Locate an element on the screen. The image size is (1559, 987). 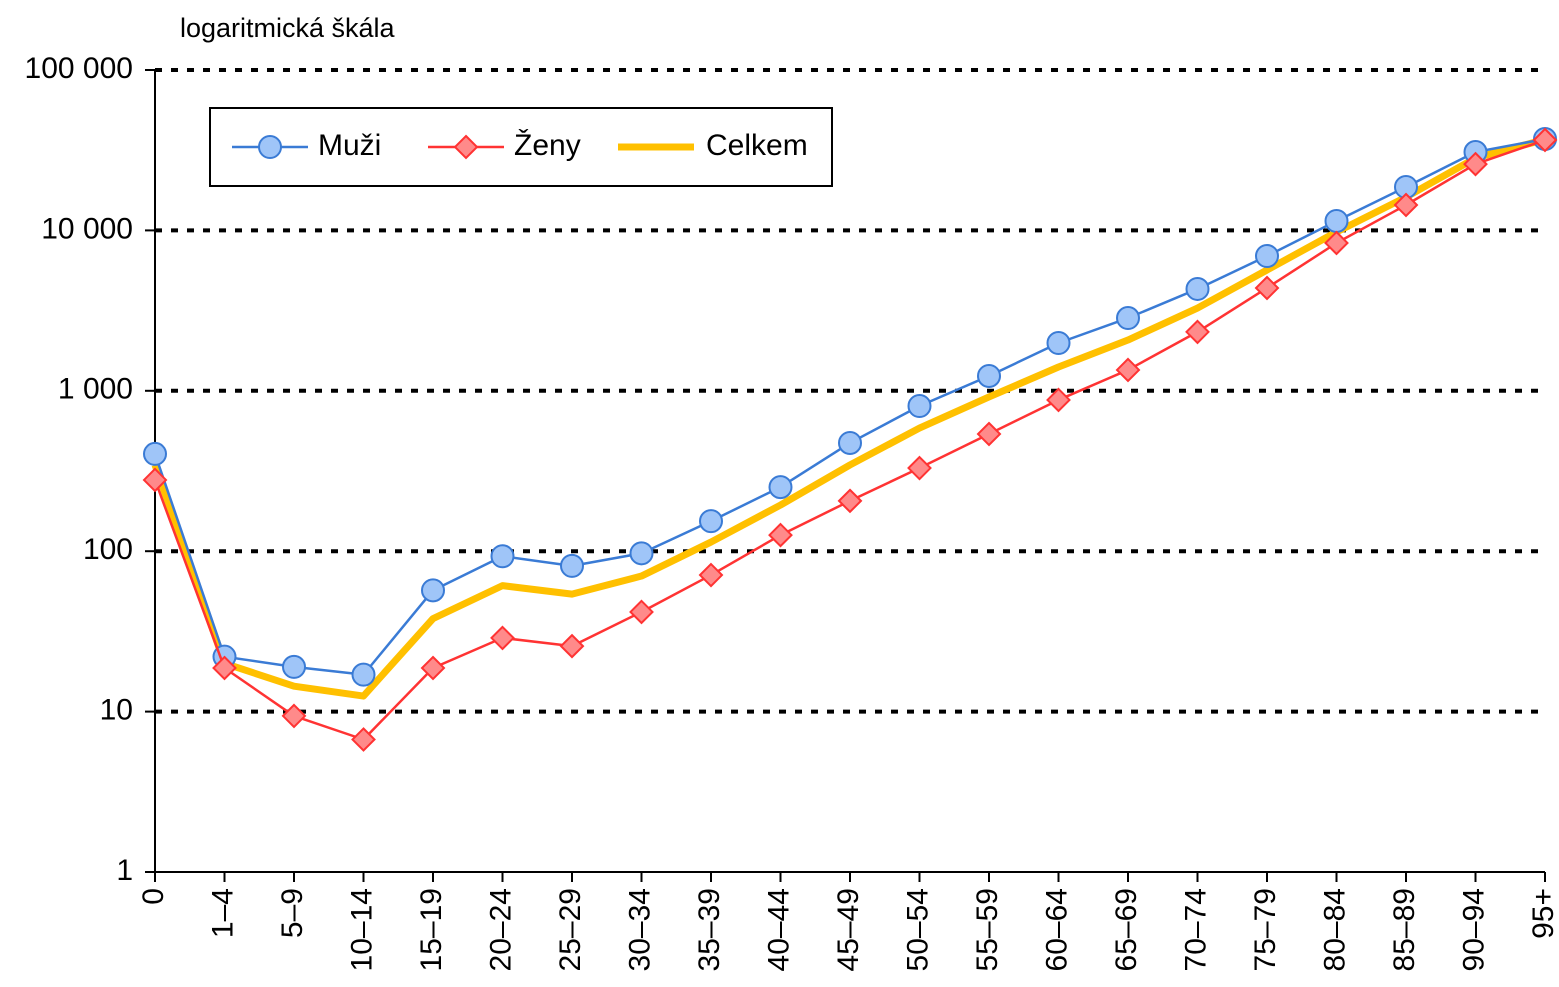
x-tick-label: 5–9 is located at coordinates (292, 913).